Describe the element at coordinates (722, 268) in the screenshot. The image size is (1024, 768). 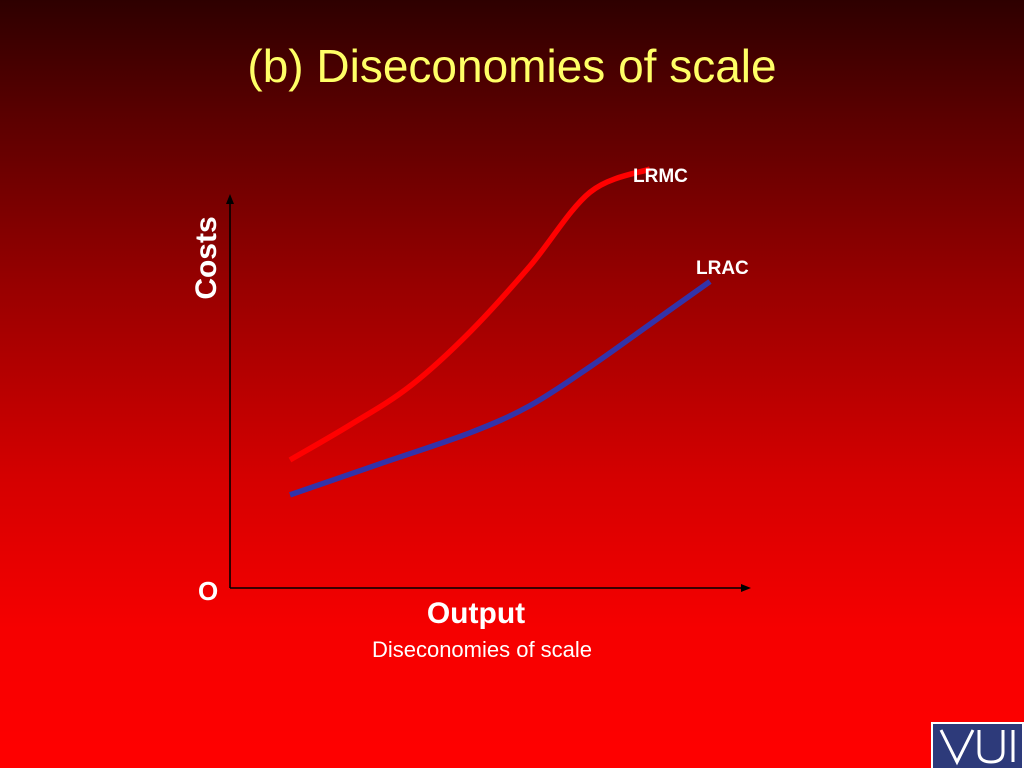
I see `lrac-series-label: LRAC` at that location.